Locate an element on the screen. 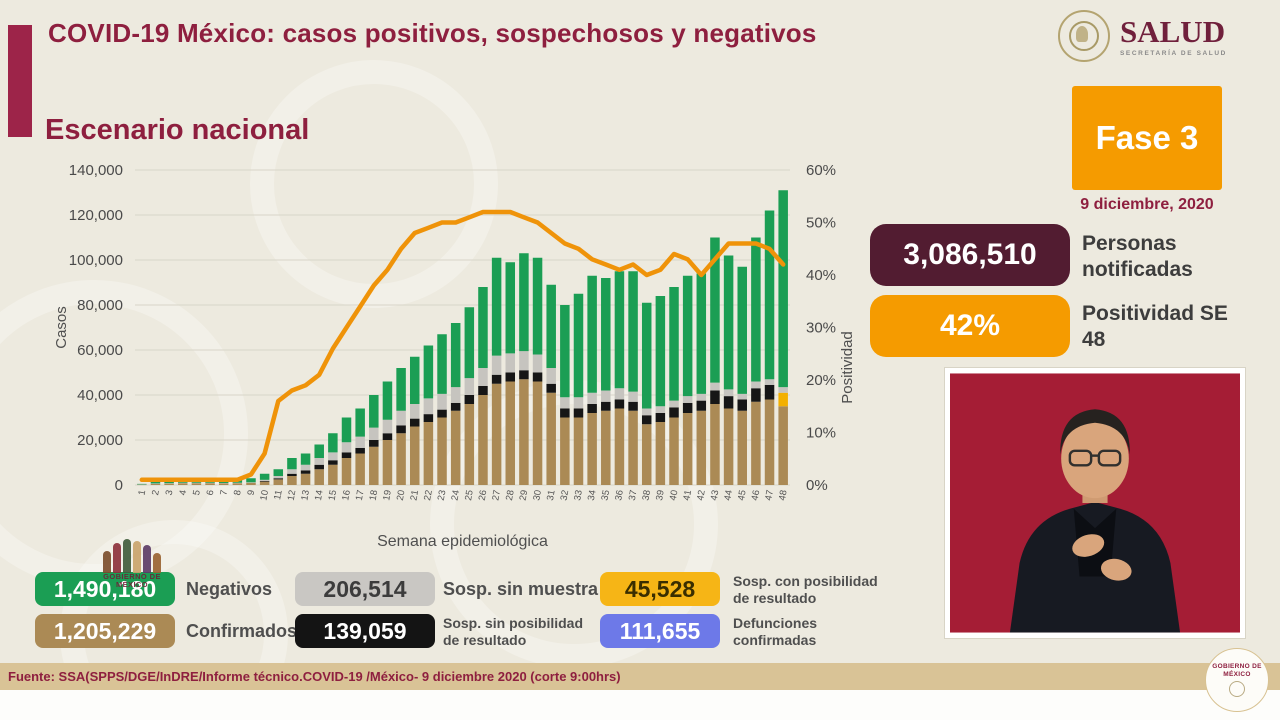 The height and width of the screenshot is (720, 1280). svg-text: Positividad is located at coordinates (847, 367).